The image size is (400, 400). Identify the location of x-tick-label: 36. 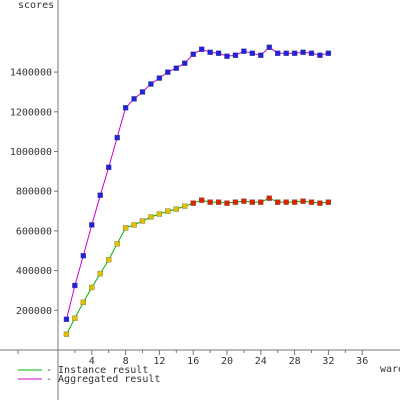
(362, 361).